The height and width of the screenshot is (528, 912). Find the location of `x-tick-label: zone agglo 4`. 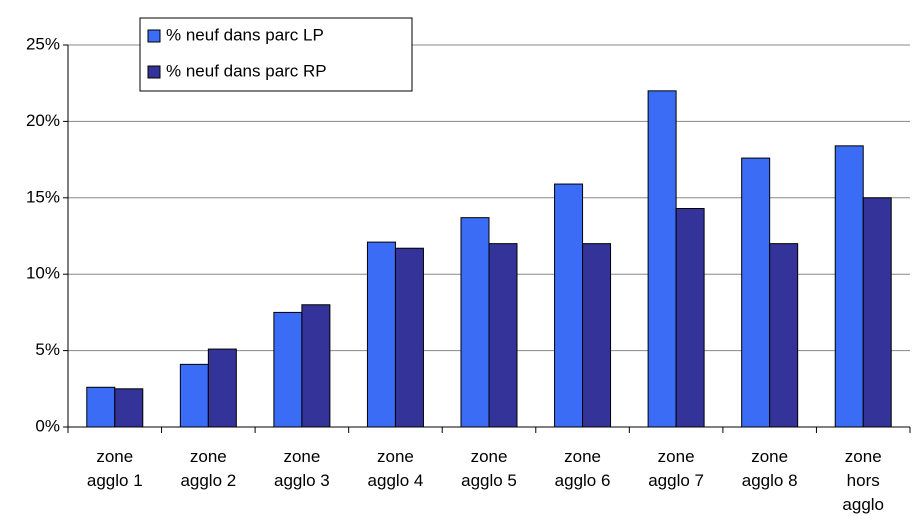

x-tick-label: zone agglo 4 is located at coordinates (395, 468).